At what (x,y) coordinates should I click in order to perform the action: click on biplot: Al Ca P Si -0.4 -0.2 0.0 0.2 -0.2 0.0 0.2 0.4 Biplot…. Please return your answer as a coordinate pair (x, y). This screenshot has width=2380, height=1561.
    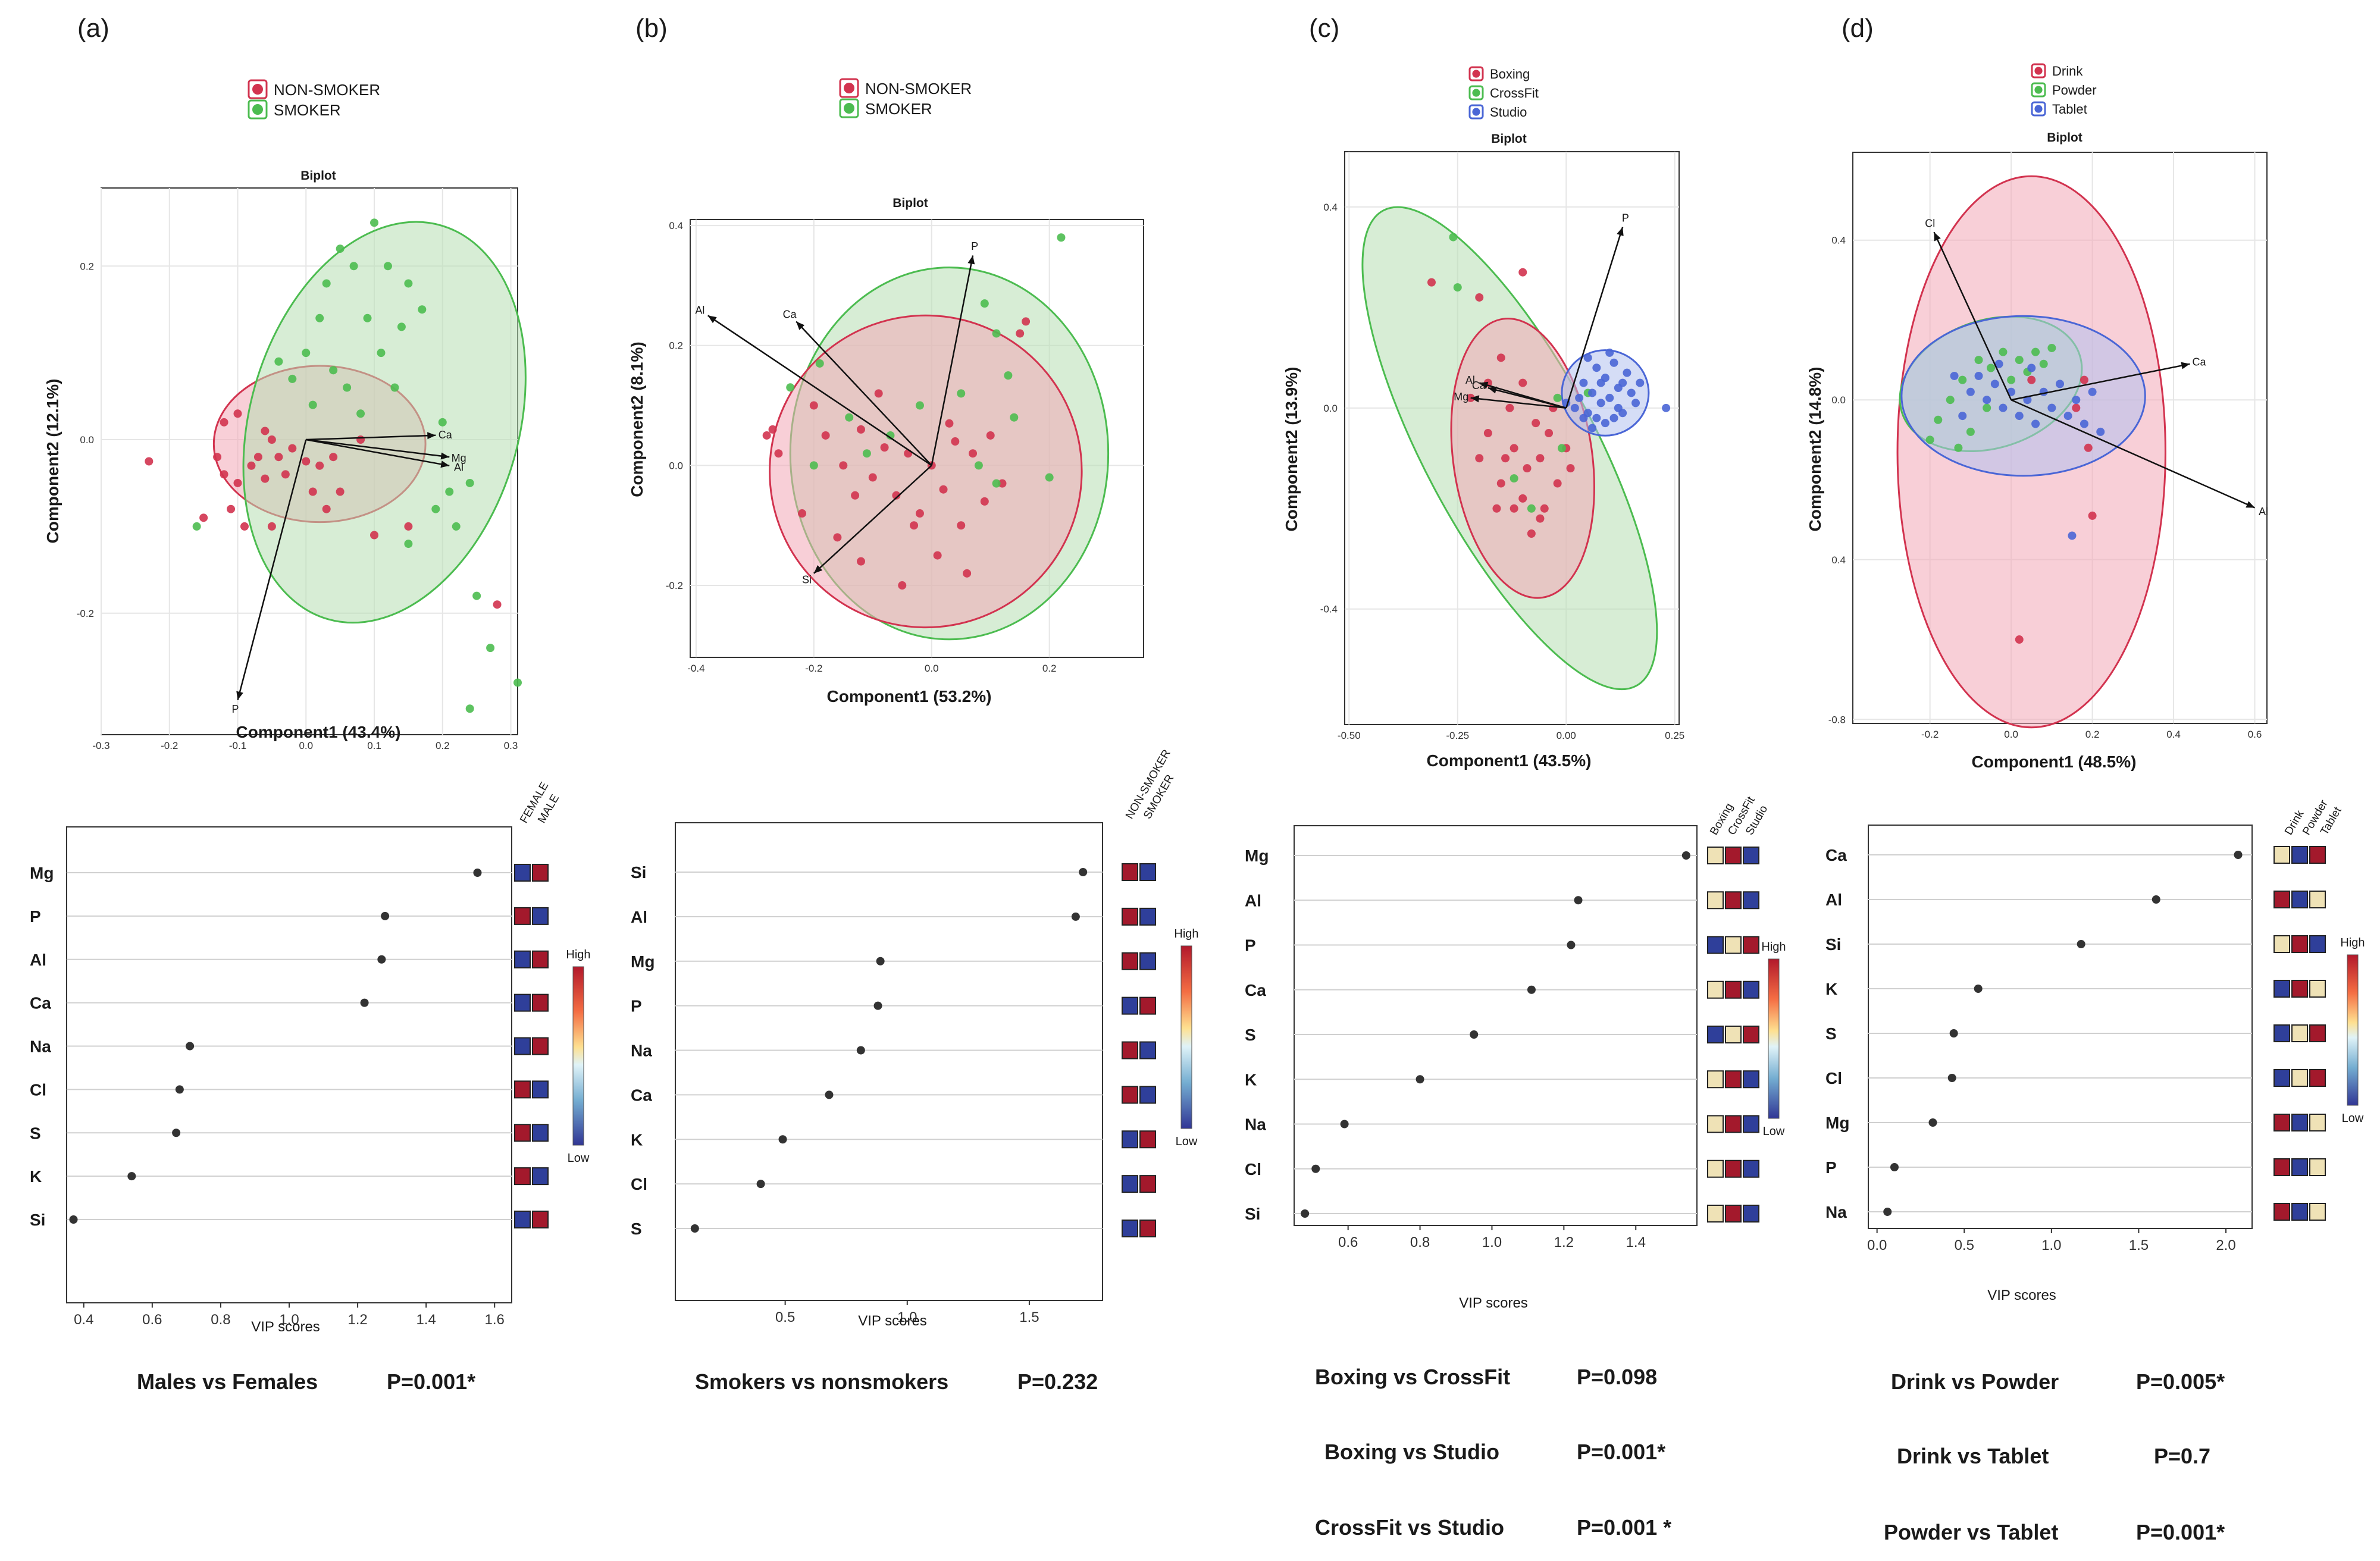
    Looking at the image, I should click on (886, 451).